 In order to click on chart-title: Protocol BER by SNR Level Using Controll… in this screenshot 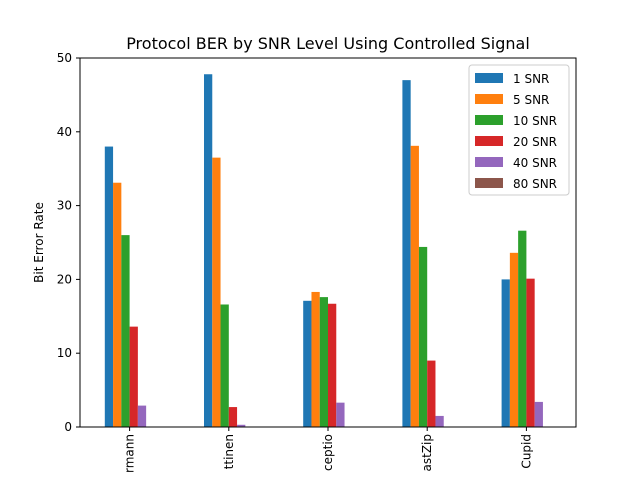, I will do `click(328, 43)`.